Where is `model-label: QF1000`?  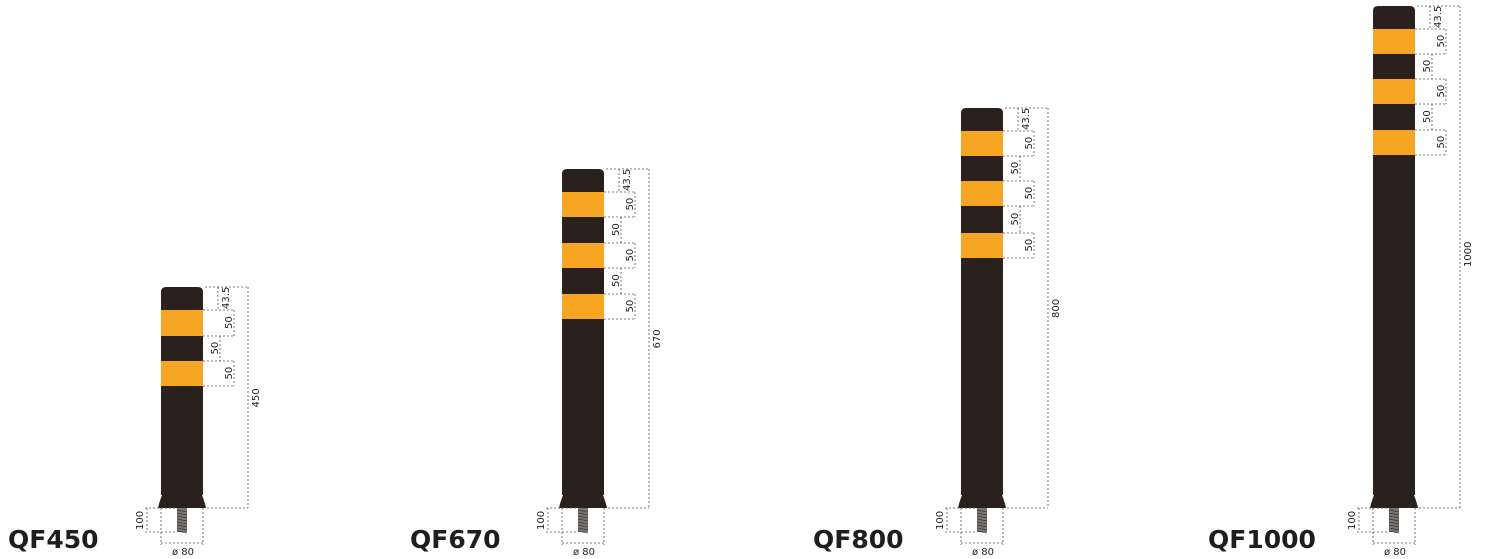 model-label: QF1000 is located at coordinates (1262, 539).